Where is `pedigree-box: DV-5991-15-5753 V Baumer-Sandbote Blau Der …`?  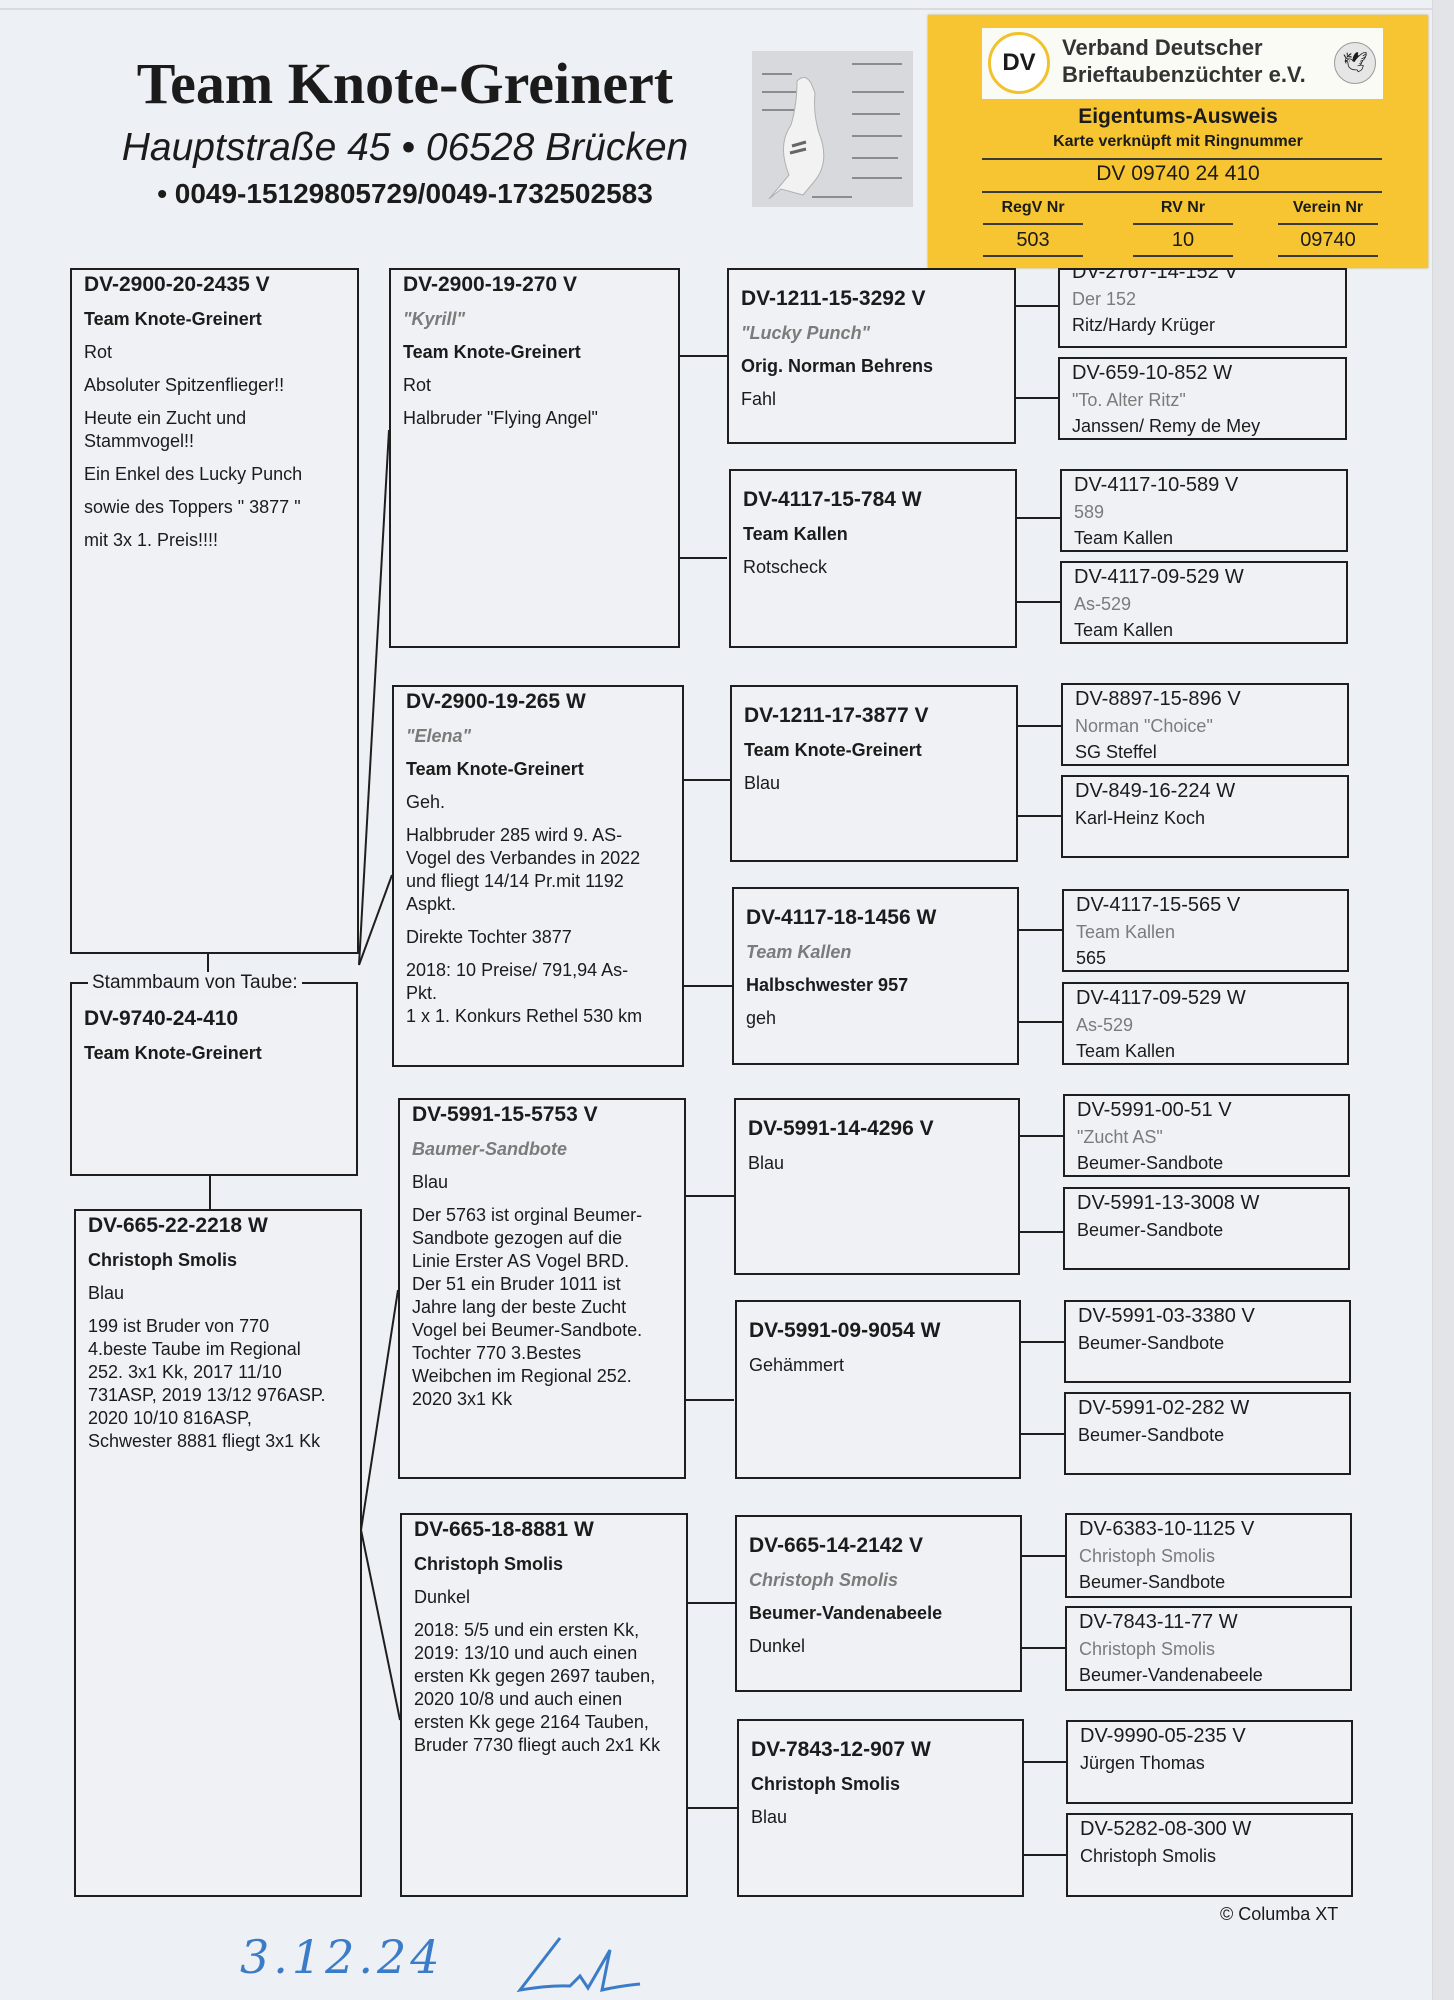
pedigree-box: DV-5991-15-5753 V Baumer-Sandbote Blau Der … is located at coordinates (542, 1288).